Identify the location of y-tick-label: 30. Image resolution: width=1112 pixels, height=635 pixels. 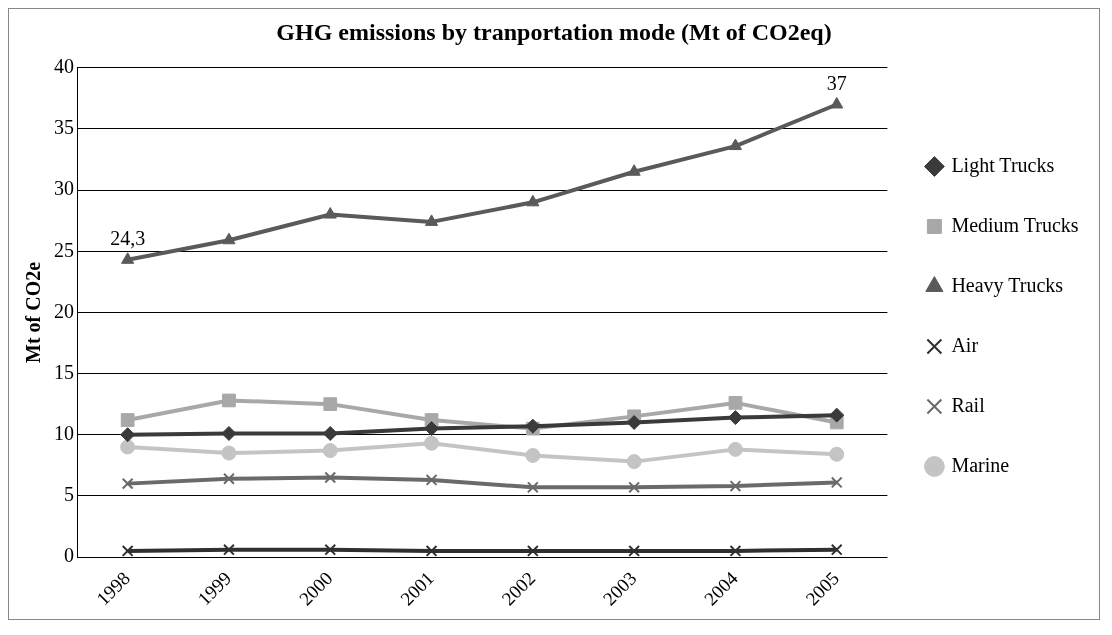
(64, 188).